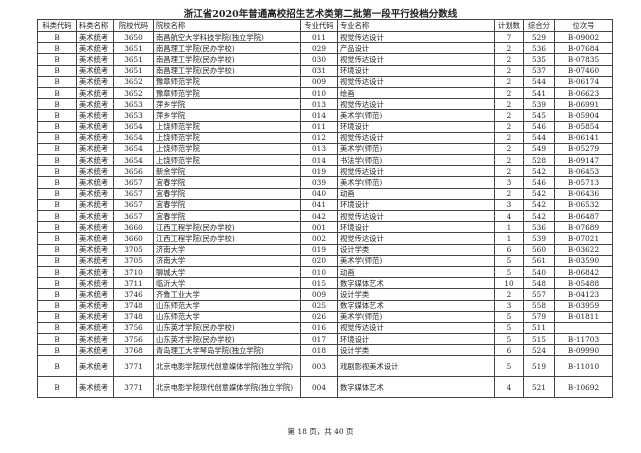 The image size is (641, 453). Describe the element at coordinates (227, 160) in the screenshot. I see `cell-school-name: 上饶师范学院` at that location.